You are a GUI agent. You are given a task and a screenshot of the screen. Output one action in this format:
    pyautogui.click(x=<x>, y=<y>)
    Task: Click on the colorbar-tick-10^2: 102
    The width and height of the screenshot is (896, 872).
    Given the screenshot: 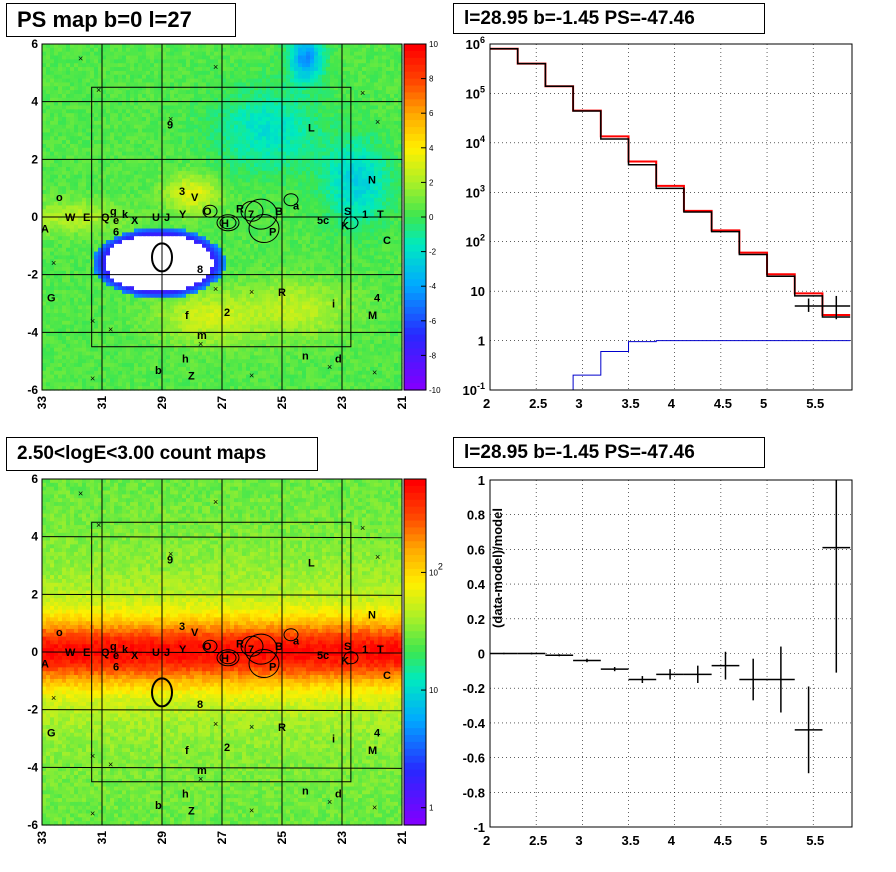 What is the action you would take?
    pyautogui.click(x=436, y=569)
    